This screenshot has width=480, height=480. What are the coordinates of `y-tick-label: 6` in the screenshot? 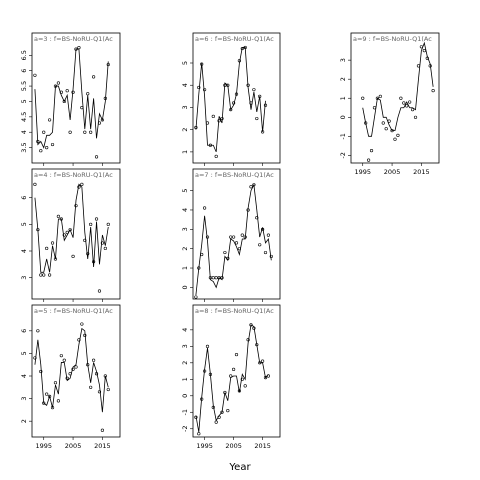 It's located at (24, 331).